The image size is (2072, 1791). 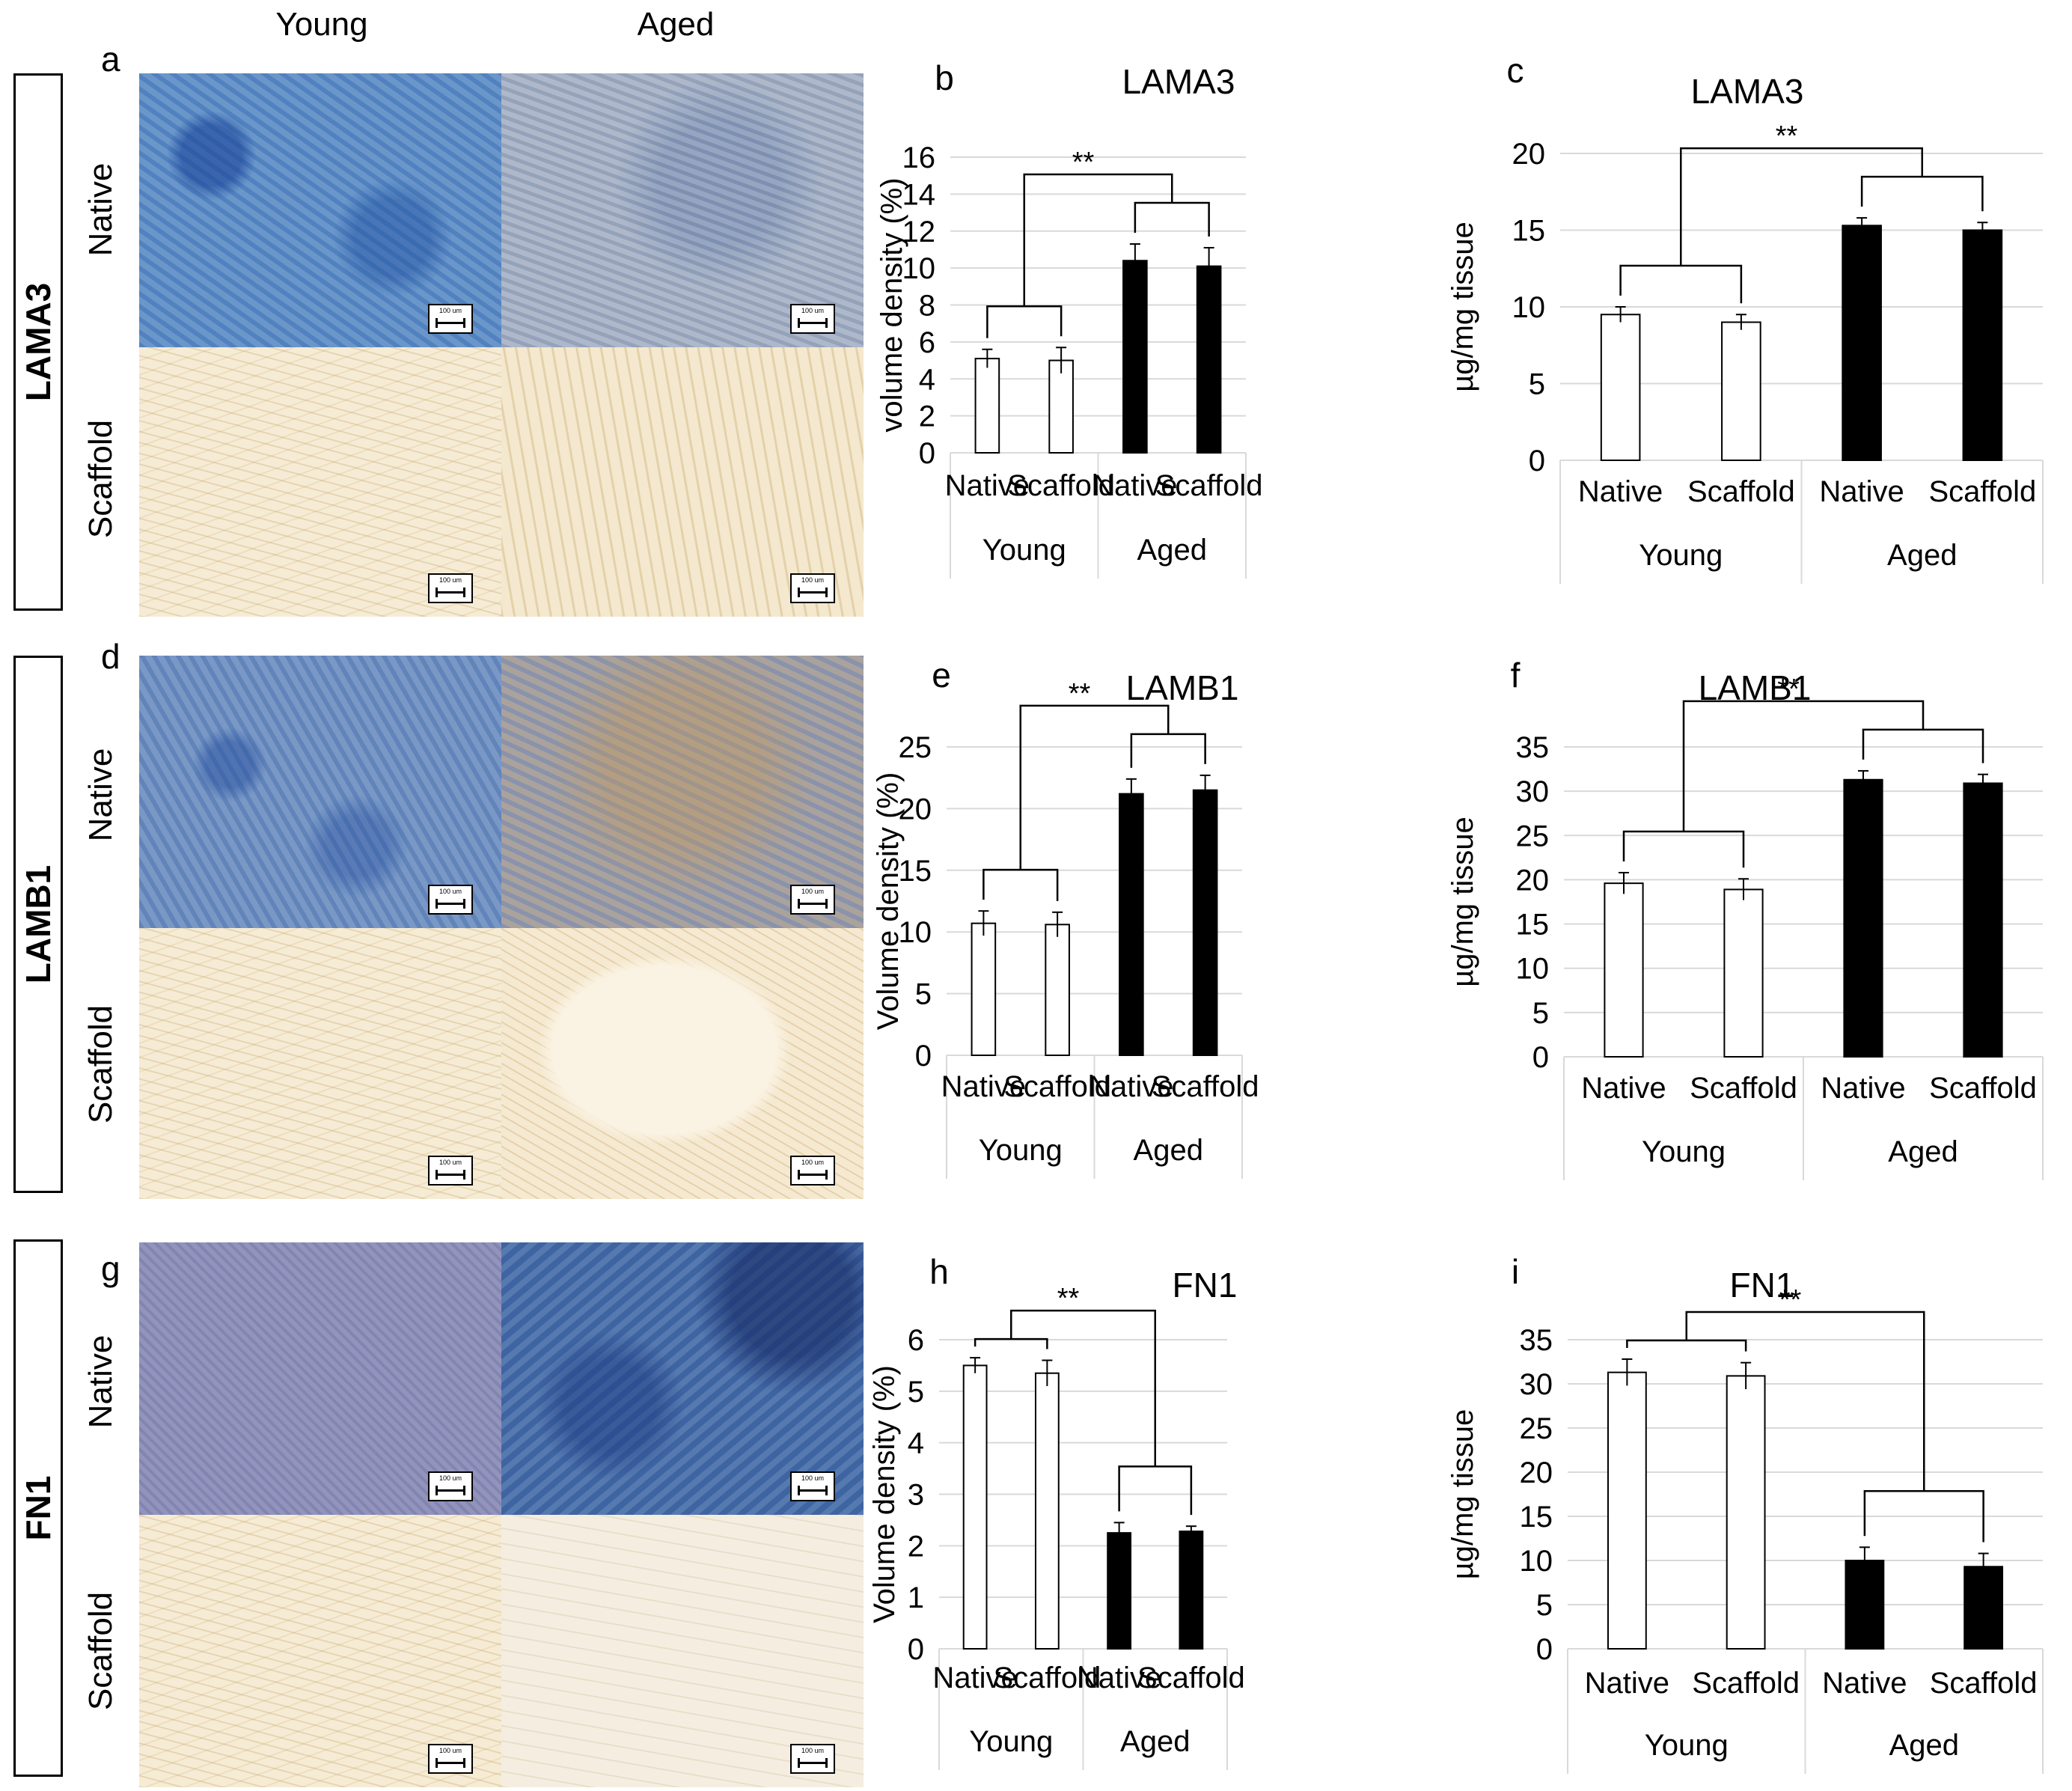 What do you see at coordinates (320, 1063) in the screenshot?
I see `micrograph-lamb1-young-scaffold: 100 um` at bounding box center [320, 1063].